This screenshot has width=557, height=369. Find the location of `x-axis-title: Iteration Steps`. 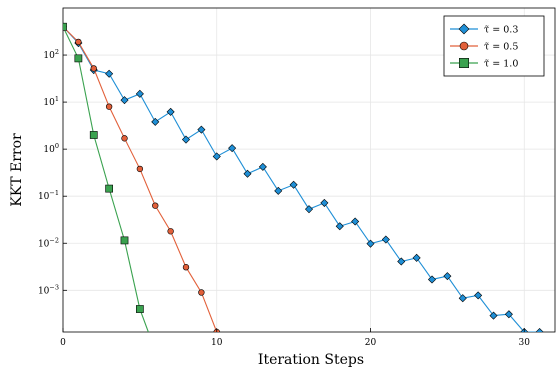

x-axis-title: Iteration Steps is located at coordinates (311, 360).